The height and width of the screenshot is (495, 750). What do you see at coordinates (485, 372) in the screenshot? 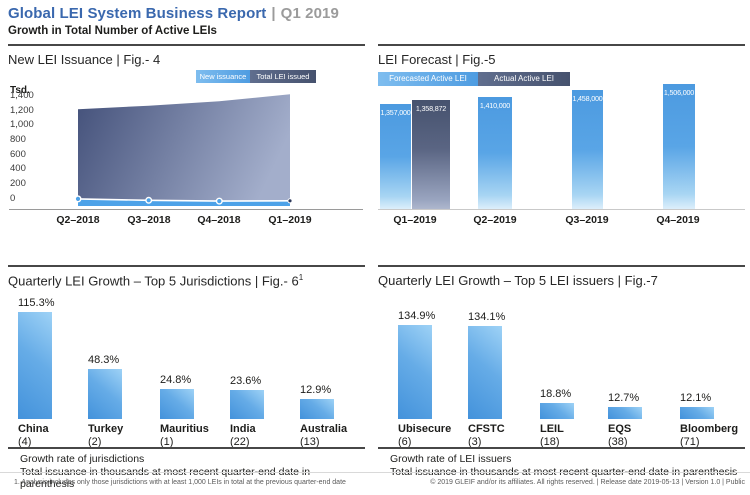
I see `issuer-bar-cfstc` at bounding box center [485, 372].